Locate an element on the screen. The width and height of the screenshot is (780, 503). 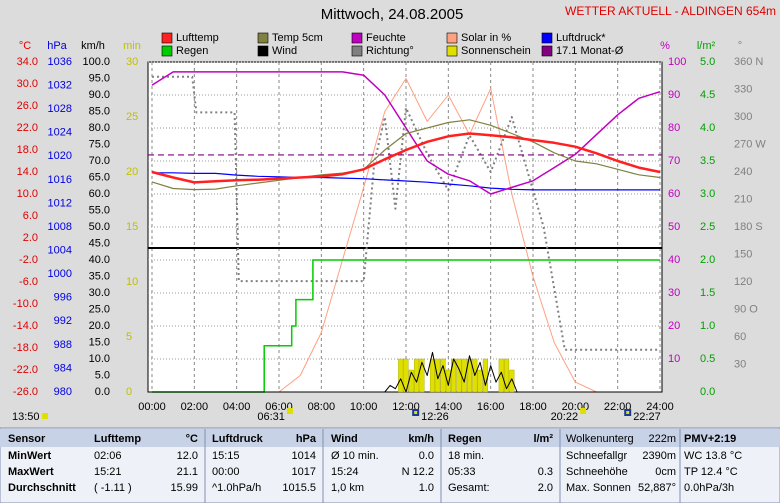
y-tick-label: 25 is located at coordinates (132, 117).